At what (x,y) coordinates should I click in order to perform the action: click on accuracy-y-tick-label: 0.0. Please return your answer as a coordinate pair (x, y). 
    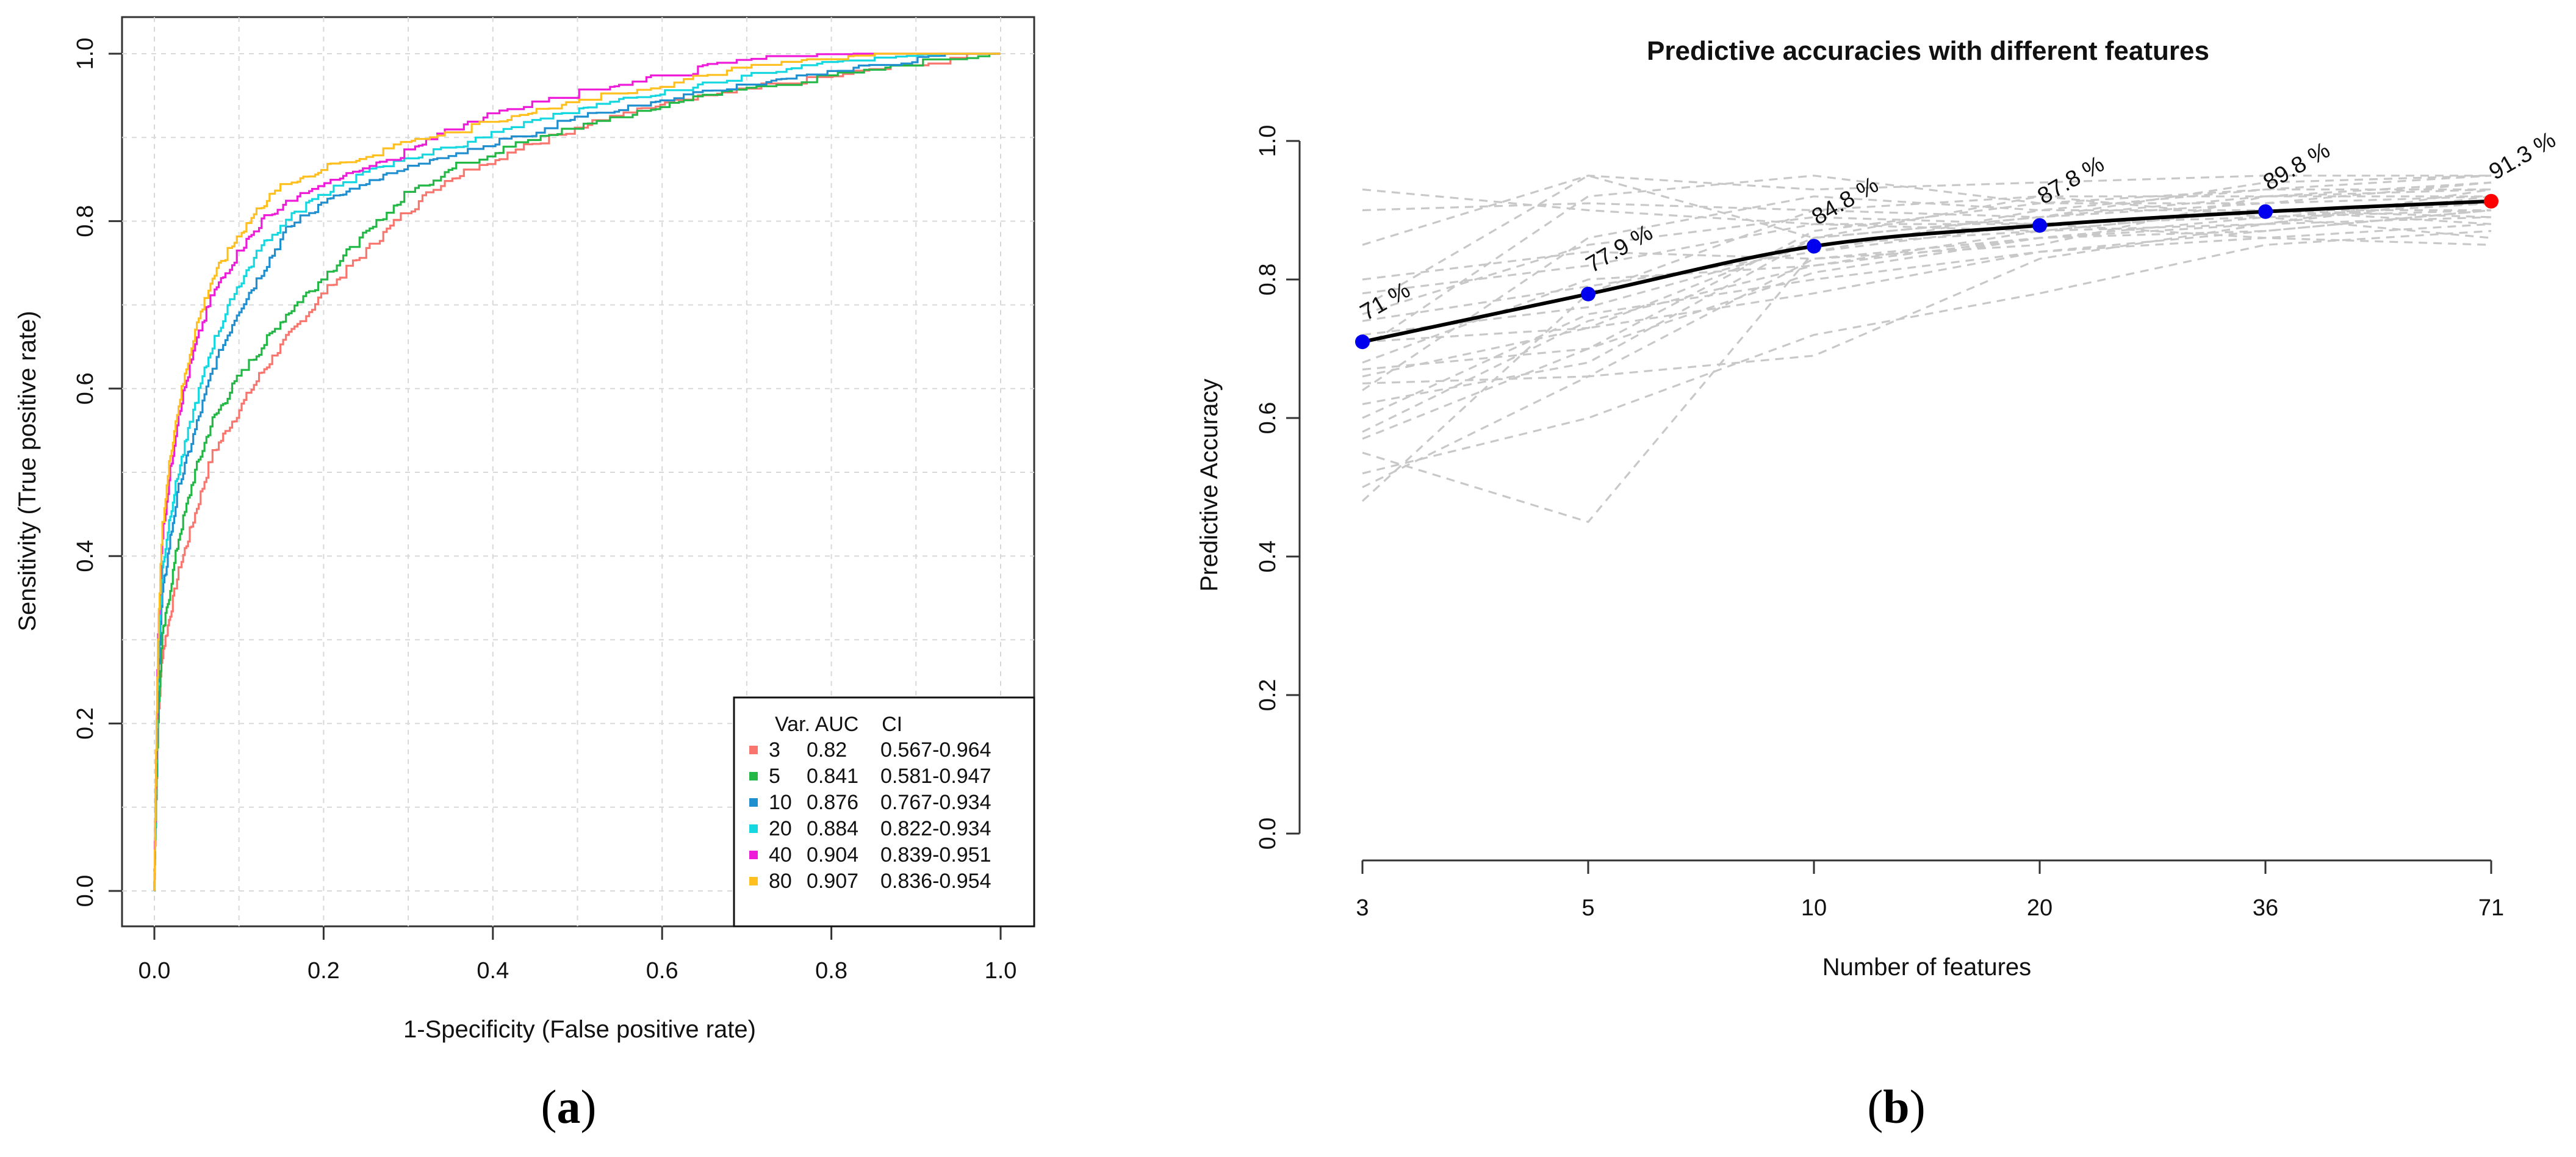
    Looking at the image, I should click on (1268, 834).